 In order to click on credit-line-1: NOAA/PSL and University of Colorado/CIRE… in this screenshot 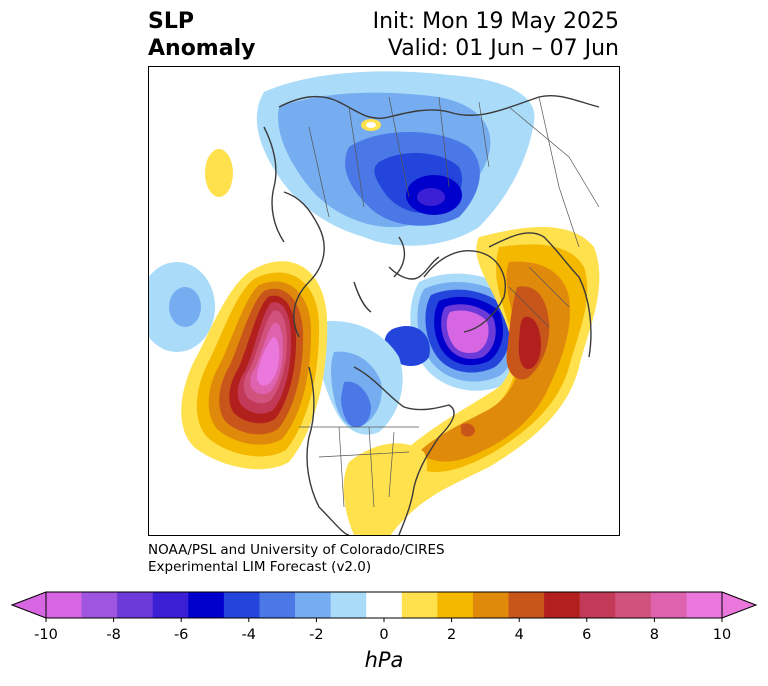, I will do `click(296, 550)`.